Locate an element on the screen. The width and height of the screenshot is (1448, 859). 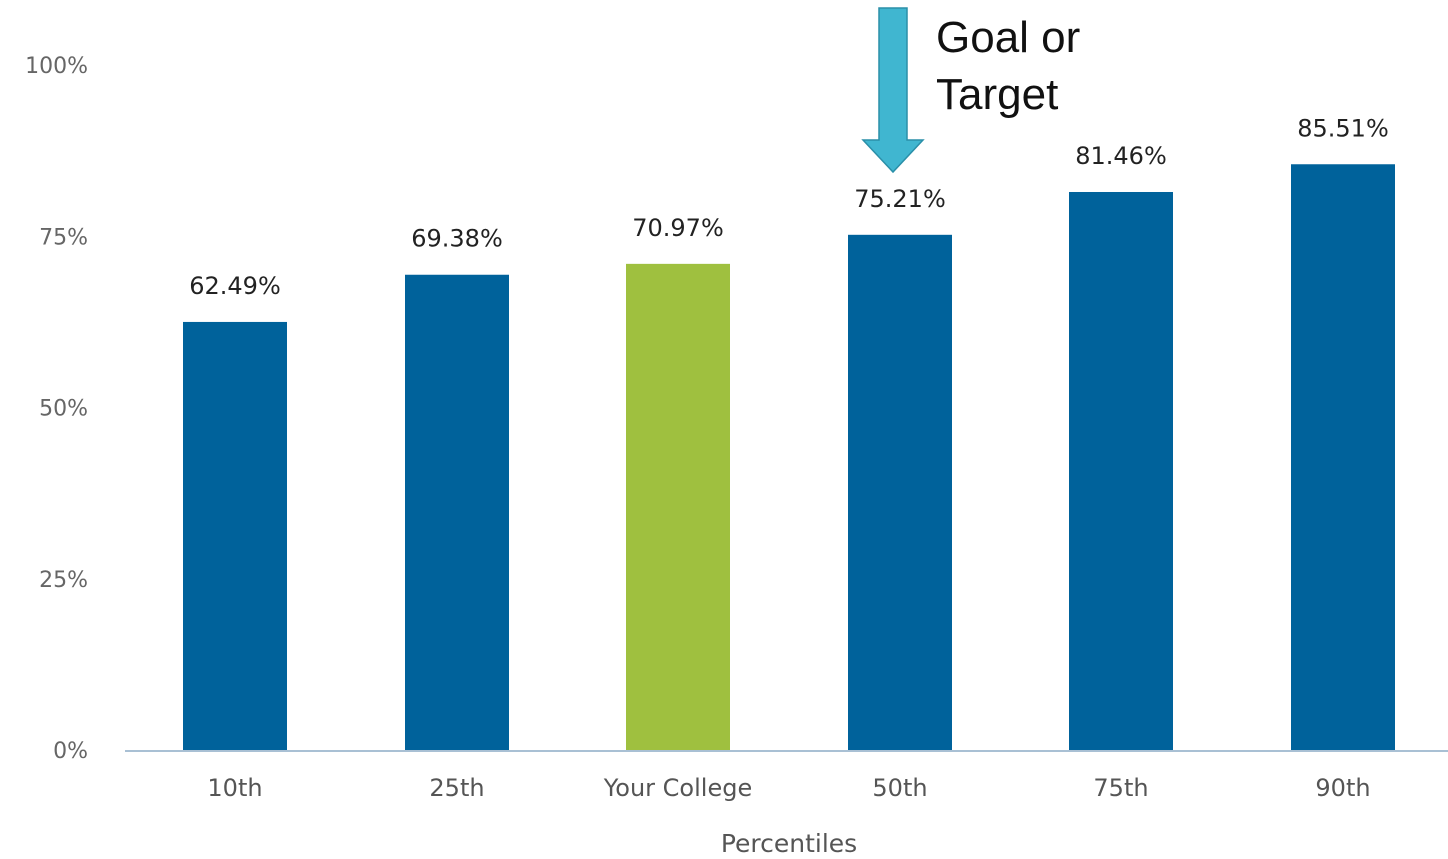
y-tick-label: 50% is located at coordinates (63, 409).